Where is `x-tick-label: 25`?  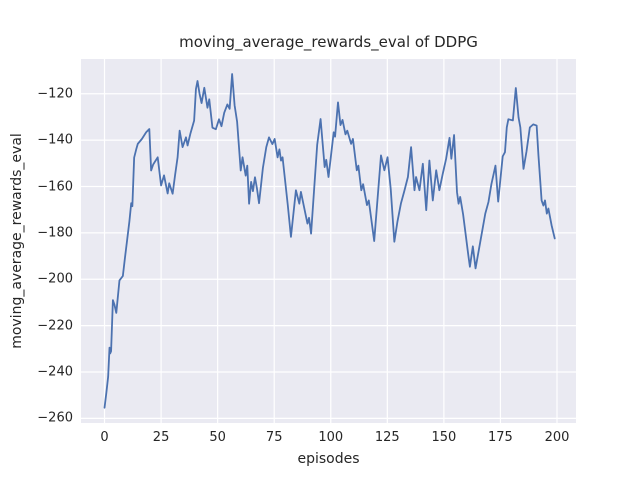 x-tick-label: 25 is located at coordinates (161, 437).